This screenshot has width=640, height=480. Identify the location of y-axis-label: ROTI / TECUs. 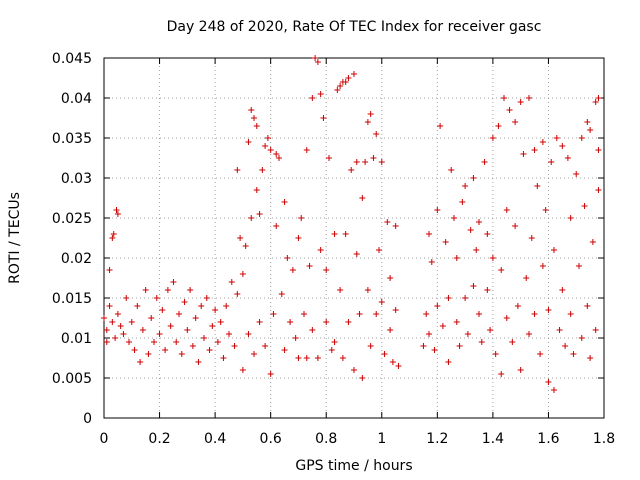
(15, 238).